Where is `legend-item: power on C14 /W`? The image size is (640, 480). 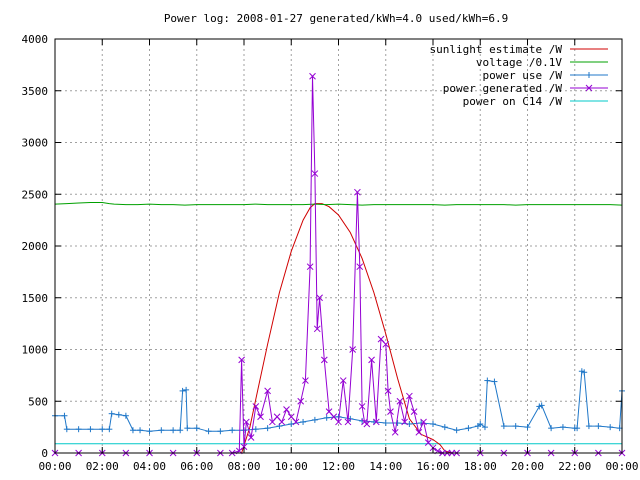 legend-item: power on C14 /W is located at coordinates (535, 101).